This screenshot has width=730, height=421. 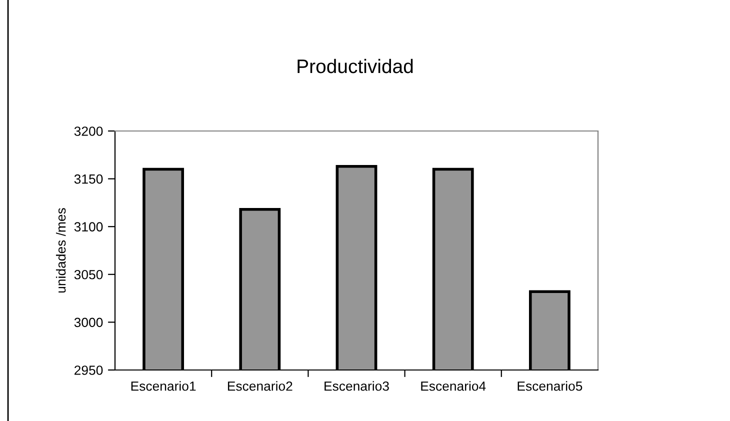 I want to click on x-tick-label: Escenario1, so click(x=163, y=386).